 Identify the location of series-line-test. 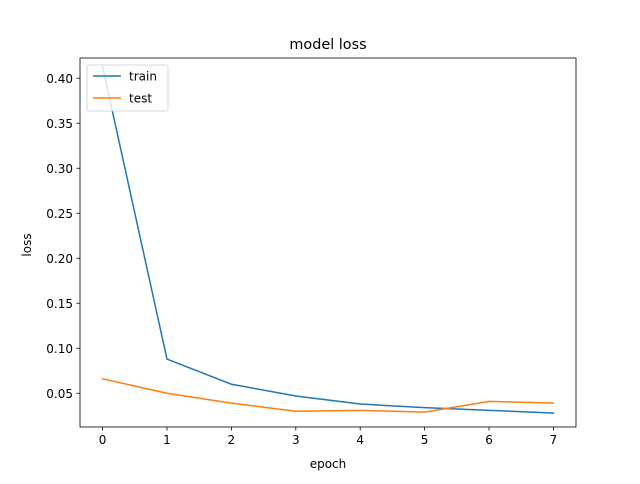
(328, 395).